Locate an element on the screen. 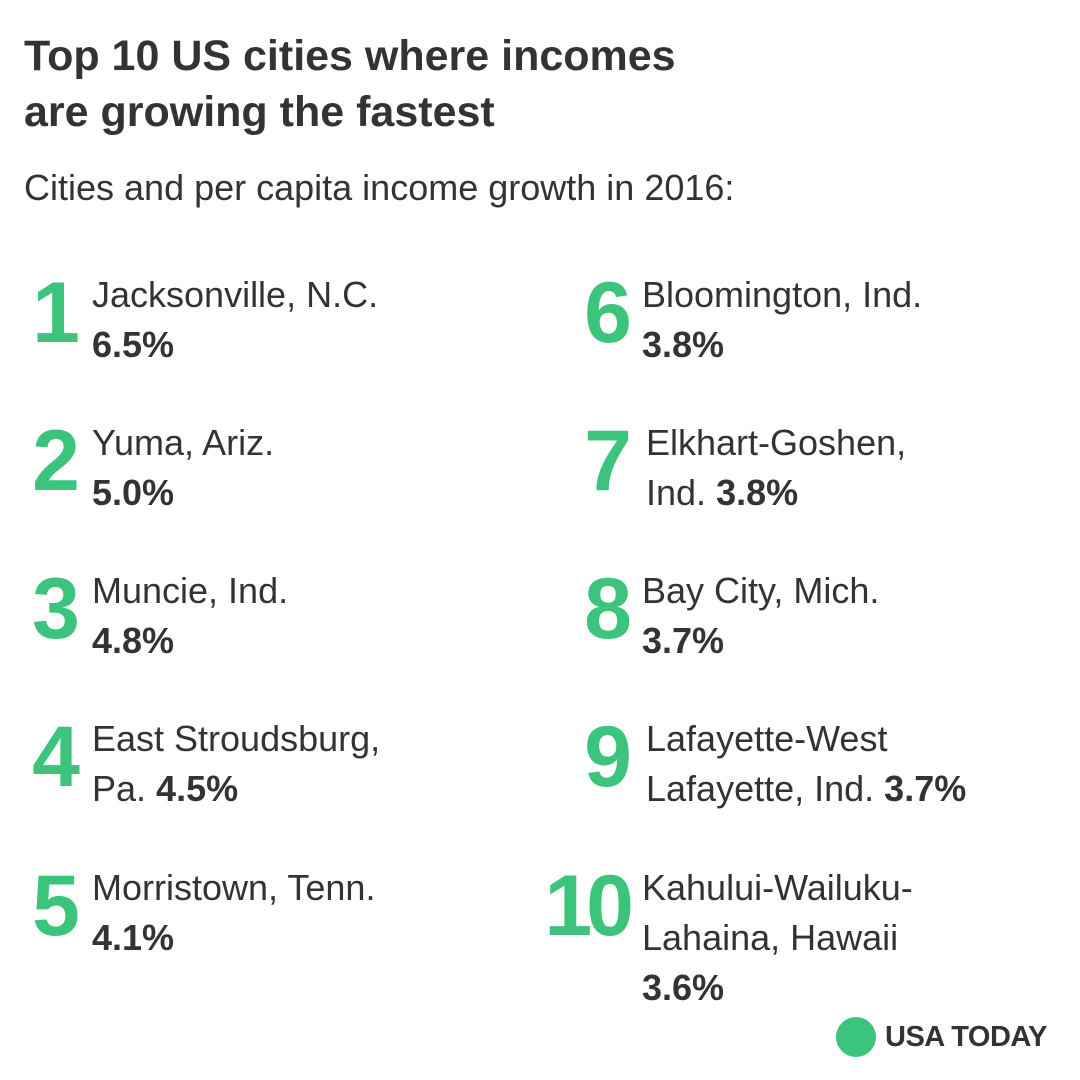  ranking-info: Morristown, Tenn. 4.1% is located at coordinates (233, 913).